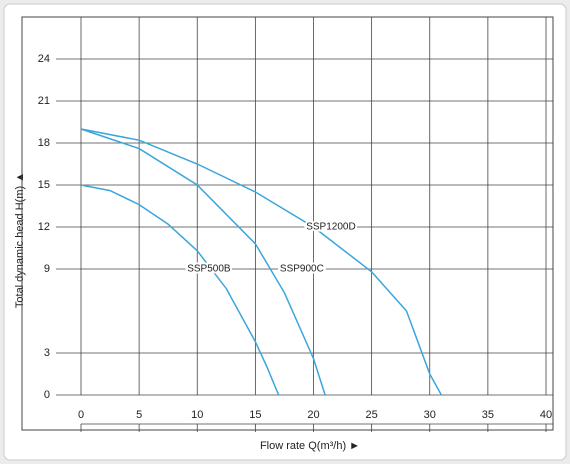 The height and width of the screenshot is (464, 570). Describe the element at coordinates (20, 240) in the screenshot. I see `y-axis-label: Total dynamic head H(m) ▲` at that location.